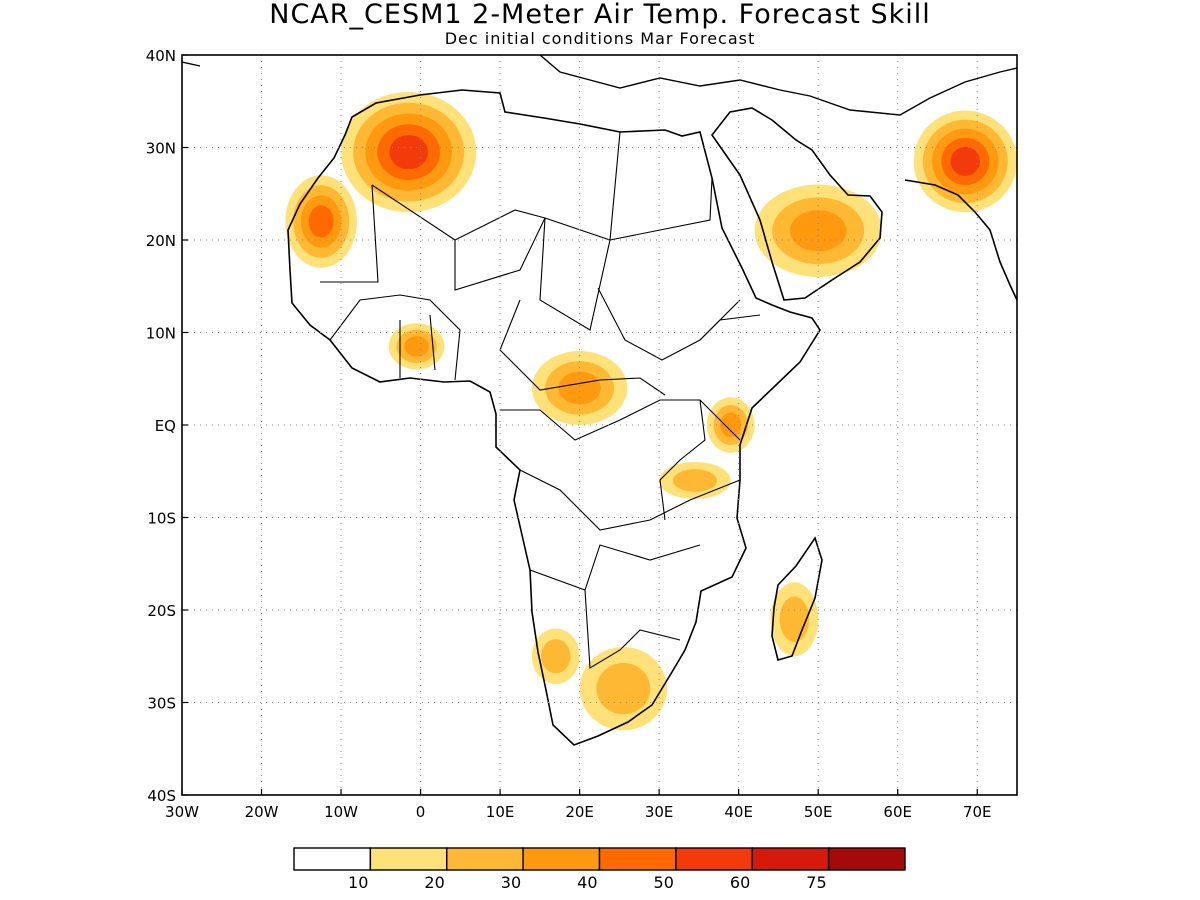 This screenshot has width=1200, height=900. Describe the element at coordinates (600, 38) in the screenshot. I see `chart-subtitle: Dec initial conditions Mar Forecast` at that location.